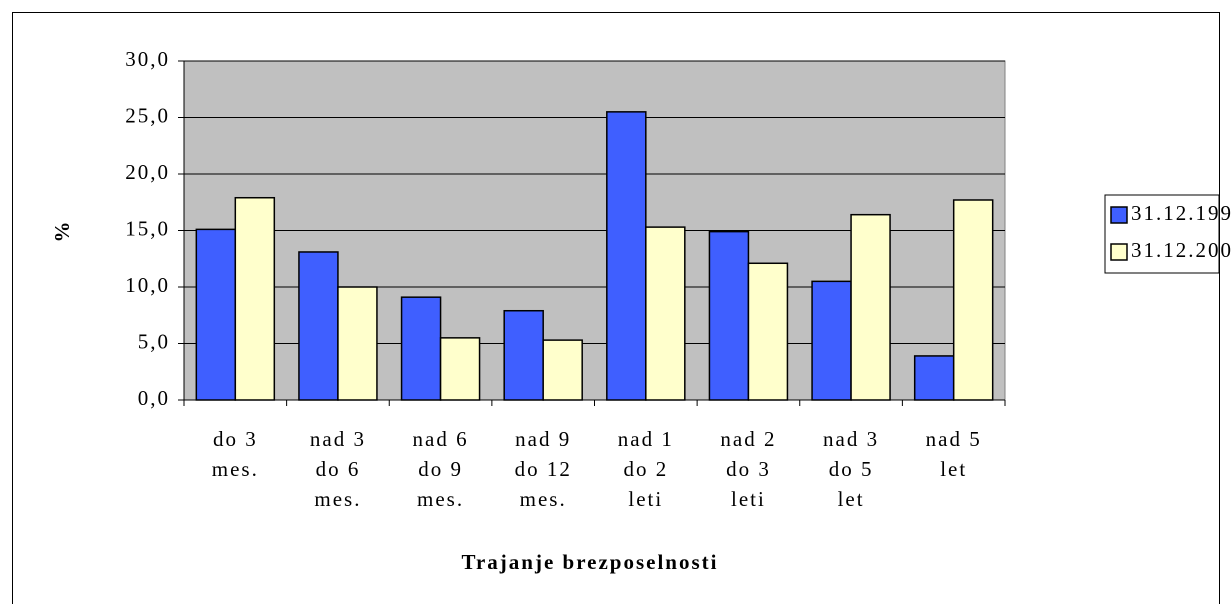 The width and height of the screenshot is (1232, 604). Describe the element at coordinates (154, 398) in the screenshot. I see `y-tick-label: 0,0` at that location.